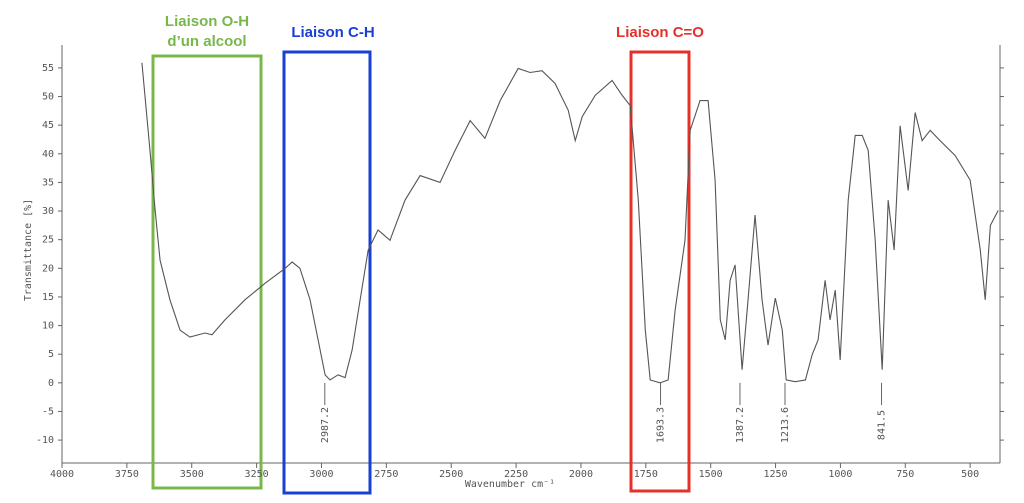  What do you see at coordinates (48, 211) in the screenshot?
I see `y-tick-label: 30` at bounding box center [48, 211].